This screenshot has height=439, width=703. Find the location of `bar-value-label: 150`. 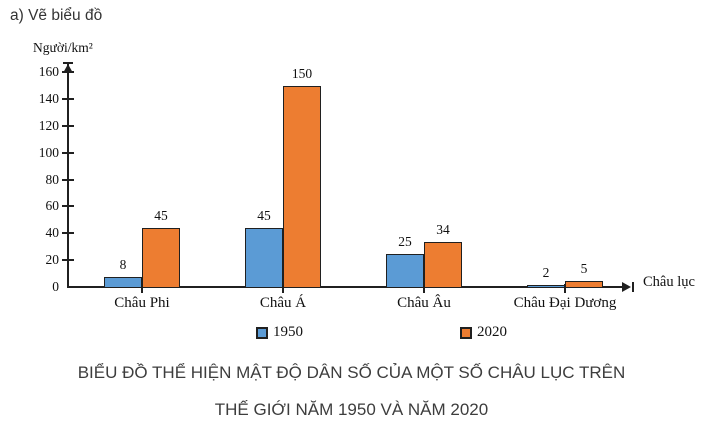

bar-value-label: 150 is located at coordinates (302, 74).